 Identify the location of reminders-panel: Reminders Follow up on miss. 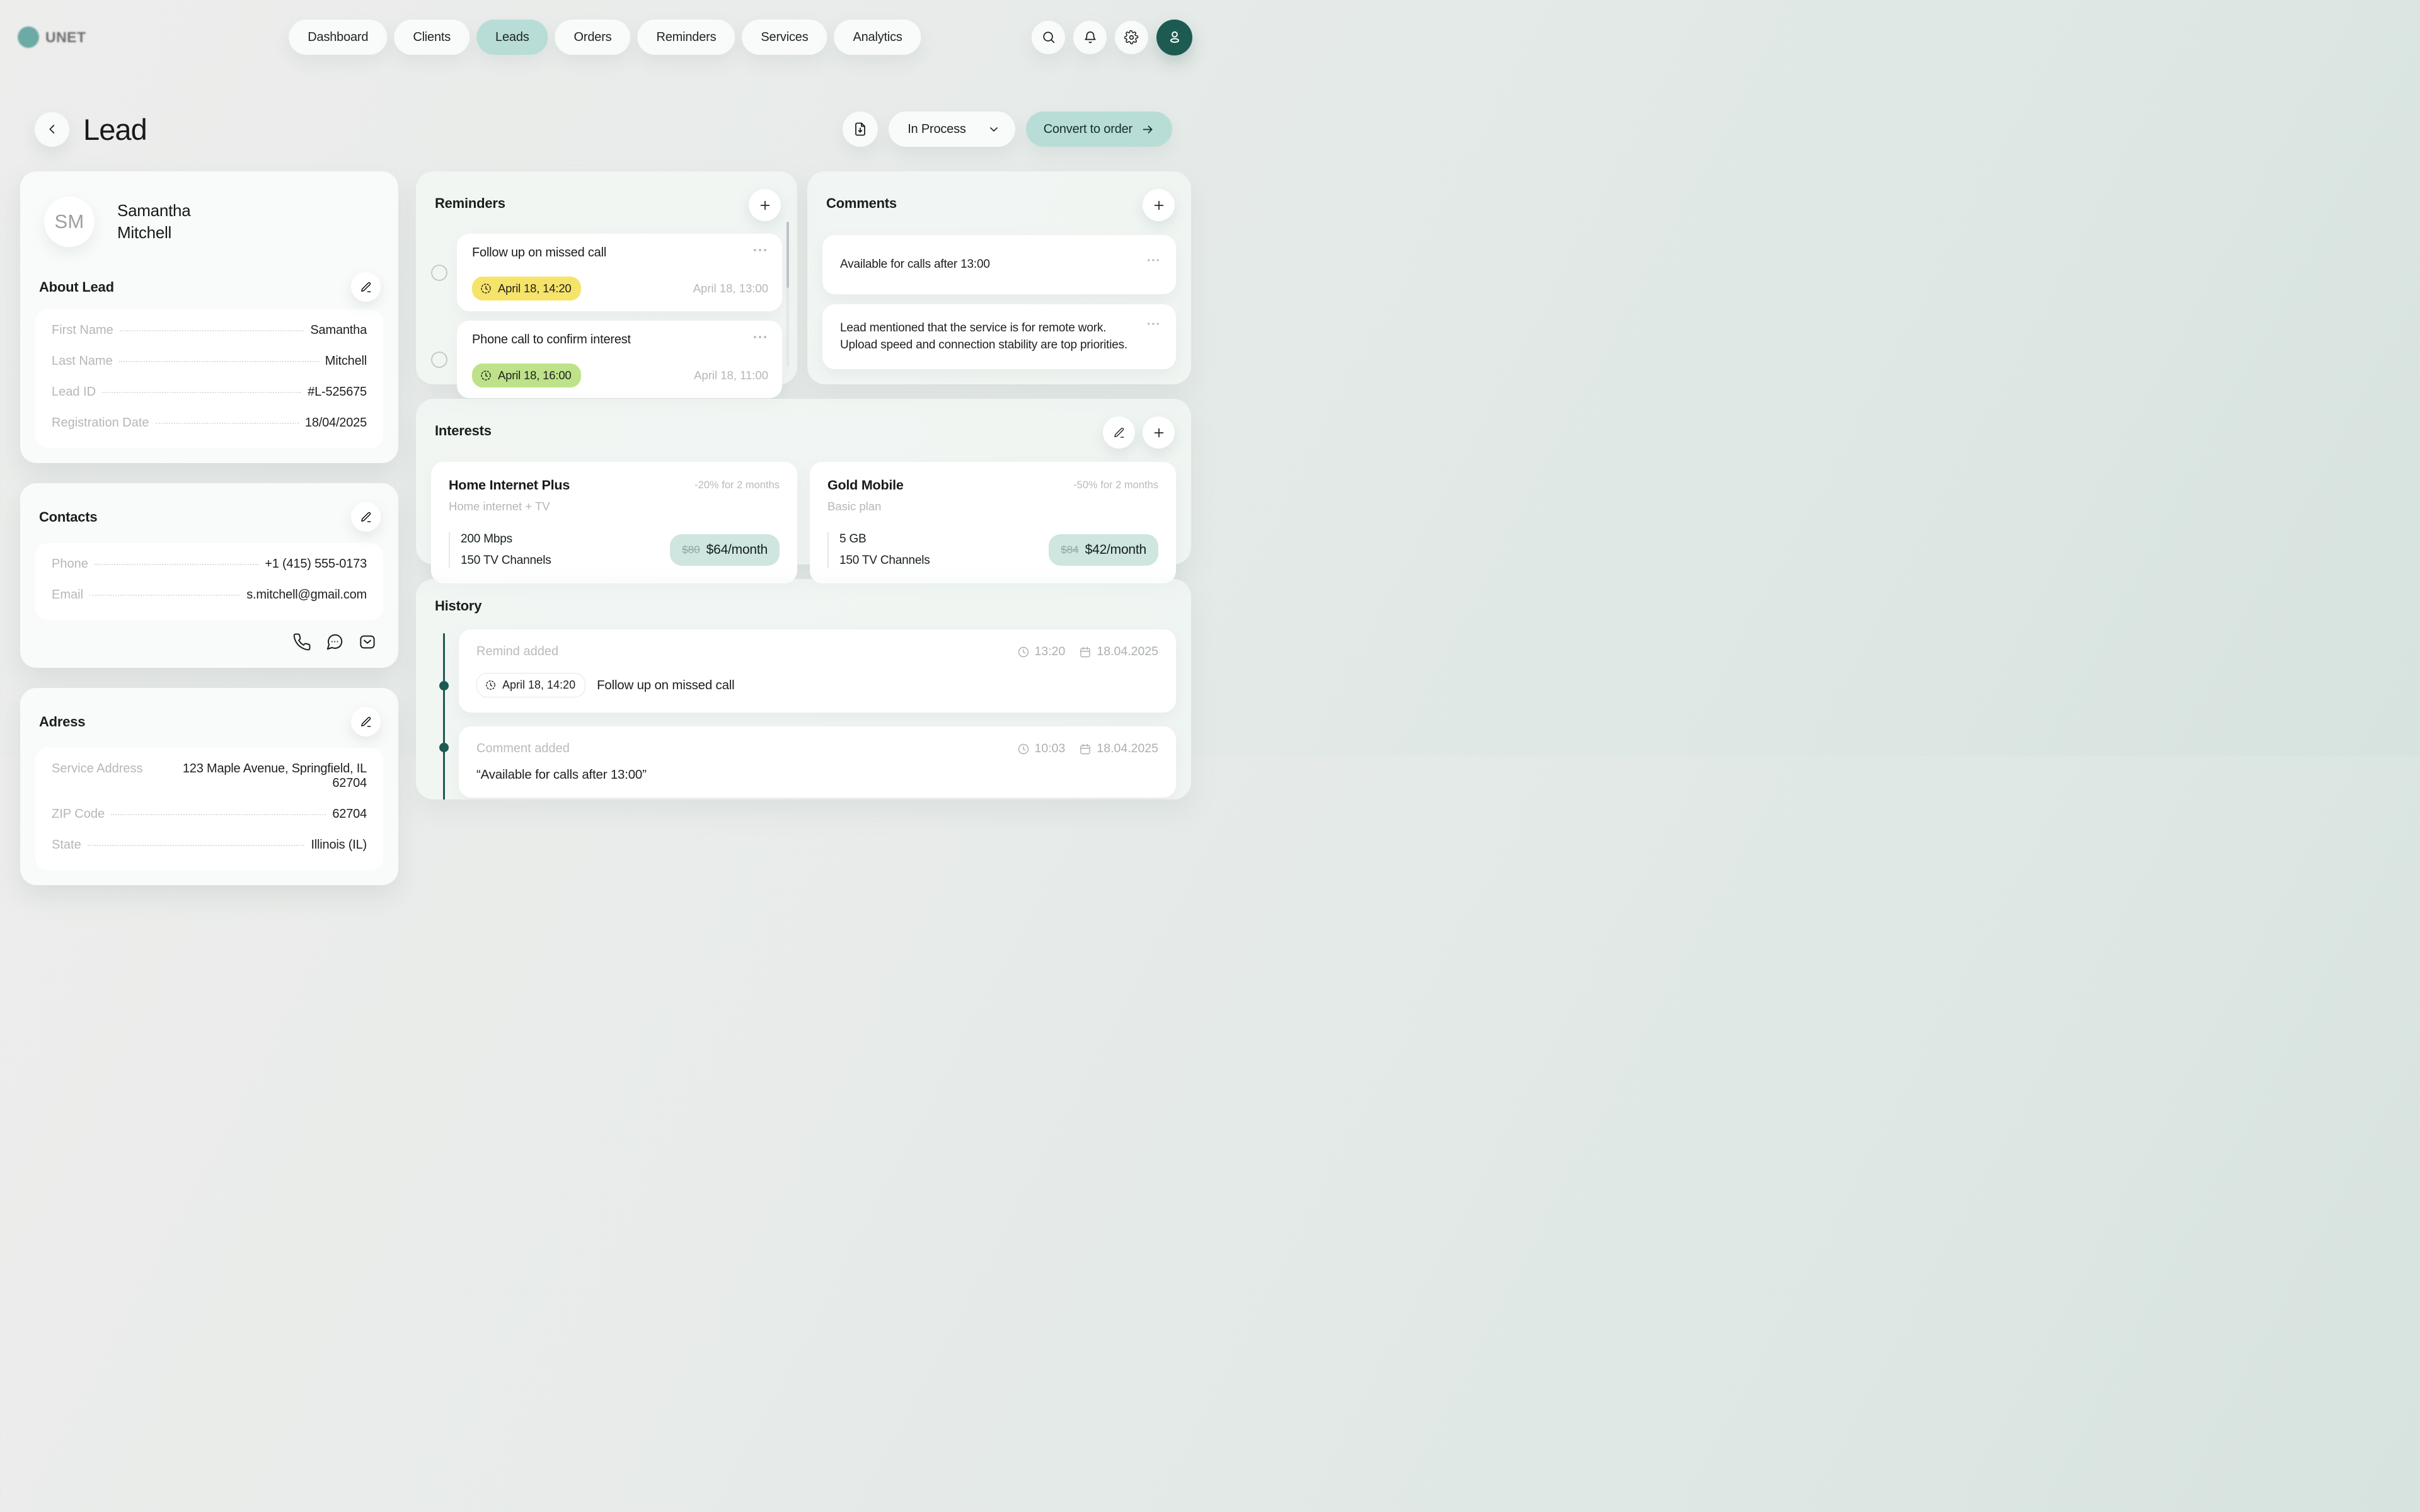
(606, 284).